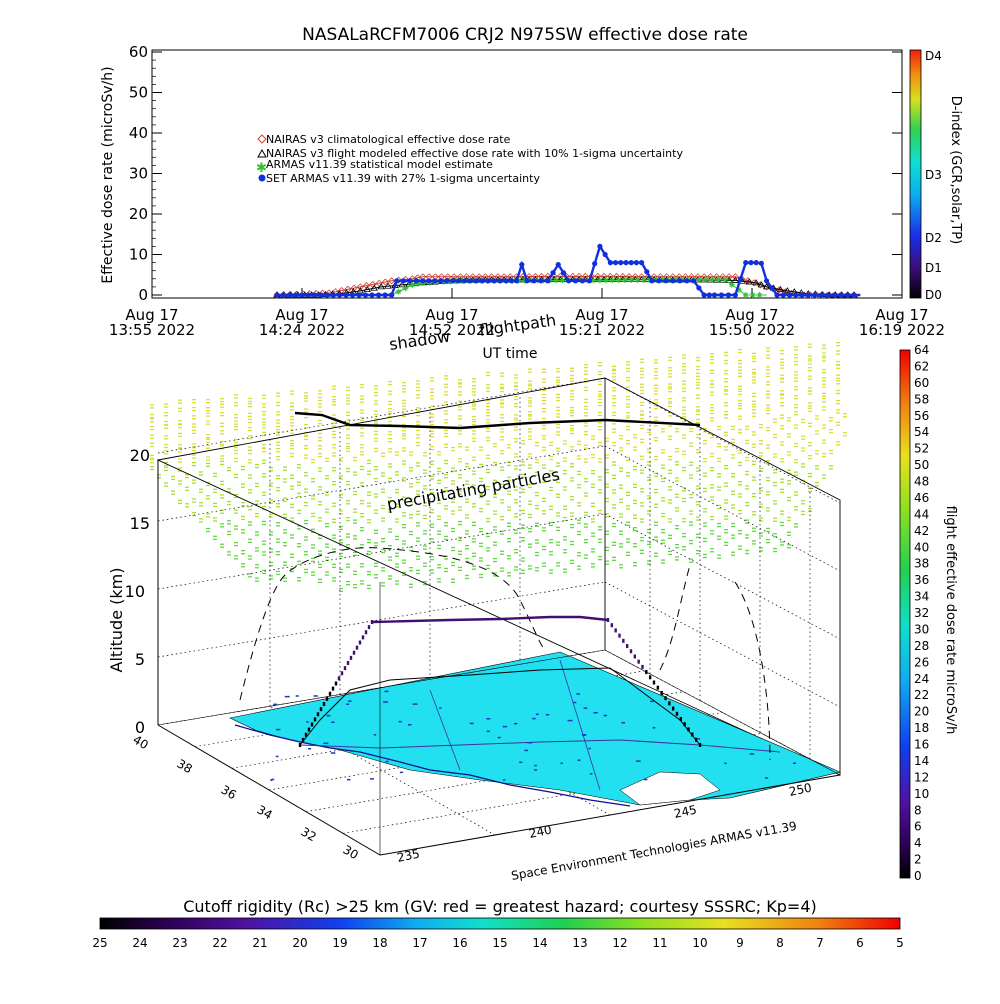 The height and width of the screenshot is (1004, 1000). What do you see at coordinates (619, 943) in the screenshot?
I see `cutoff-rigidity-tick: 12` at bounding box center [619, 943].